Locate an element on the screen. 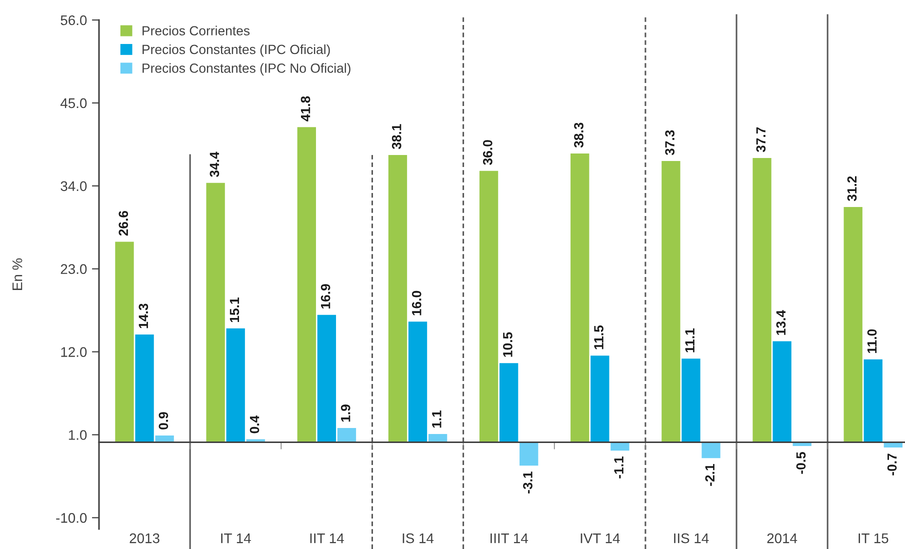 Image resolution: width=905 pixels, height=549 pixels. data-label: -0.5 is located at coordinates (801, 463).